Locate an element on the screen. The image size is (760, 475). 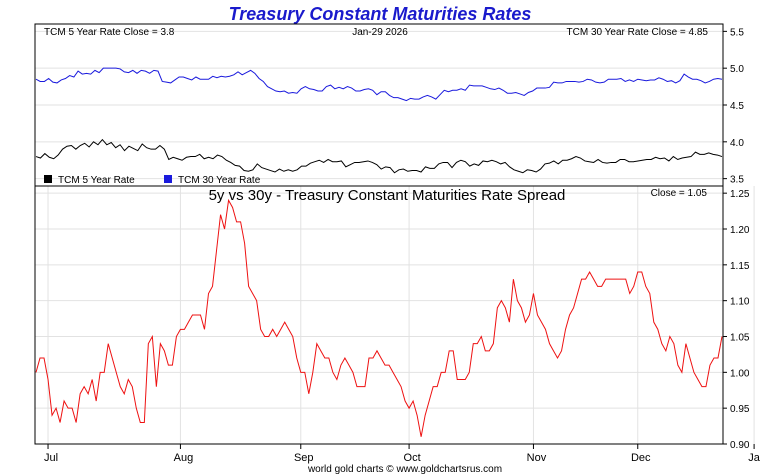
bottom-y-tick-label: 1.00 is located at coordinates (740, 373).